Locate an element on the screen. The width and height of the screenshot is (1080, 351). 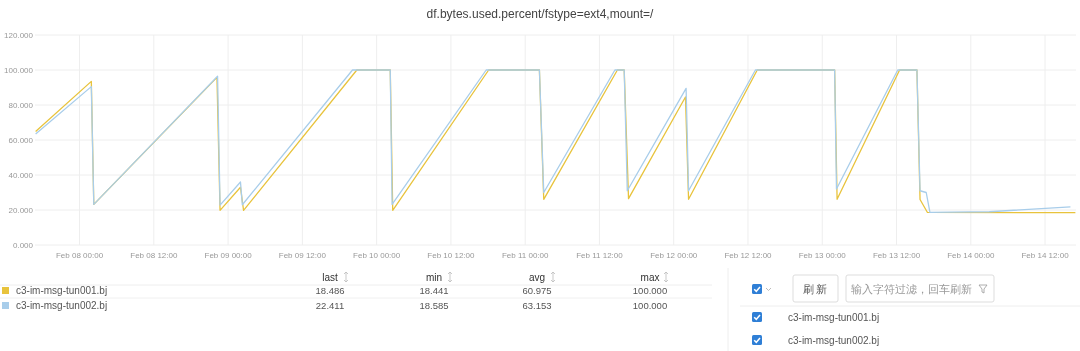
x-tick-label: Feb 08 12:00 is located at coordinates (154, 255).